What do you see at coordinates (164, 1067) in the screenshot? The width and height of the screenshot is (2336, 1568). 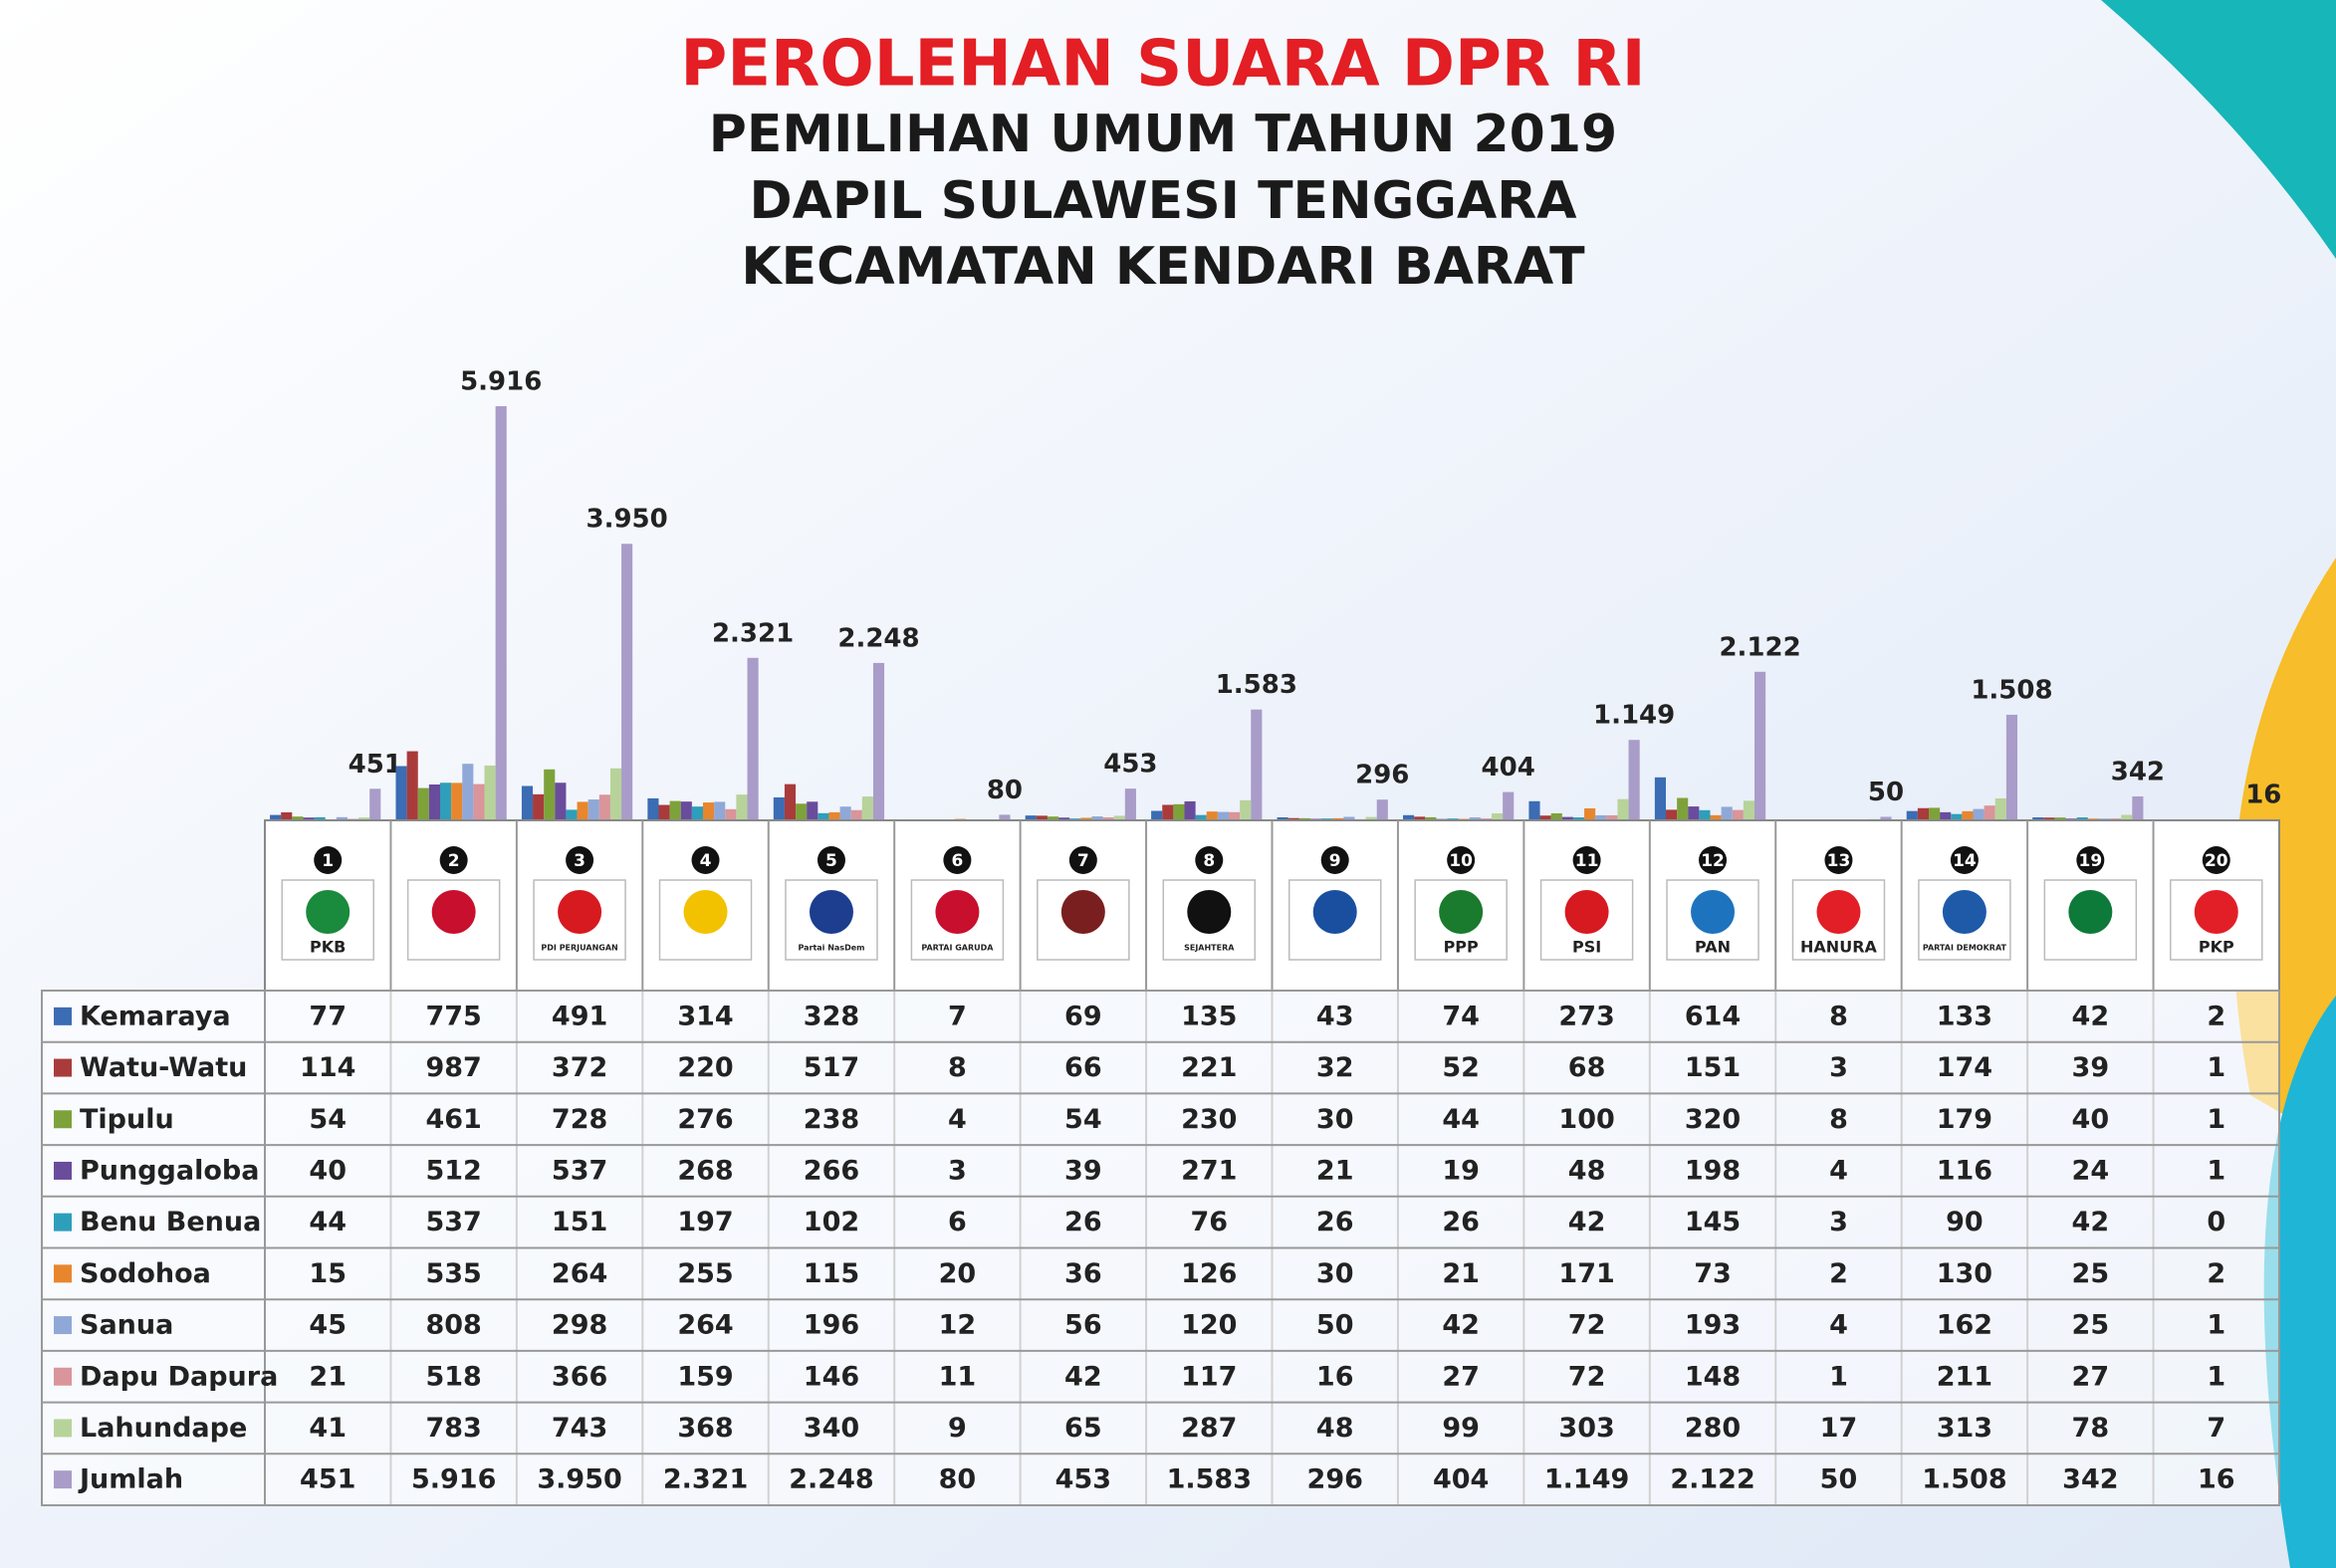 I see `legend-label: Watu-Watu` at bounding box center [164, 1067].